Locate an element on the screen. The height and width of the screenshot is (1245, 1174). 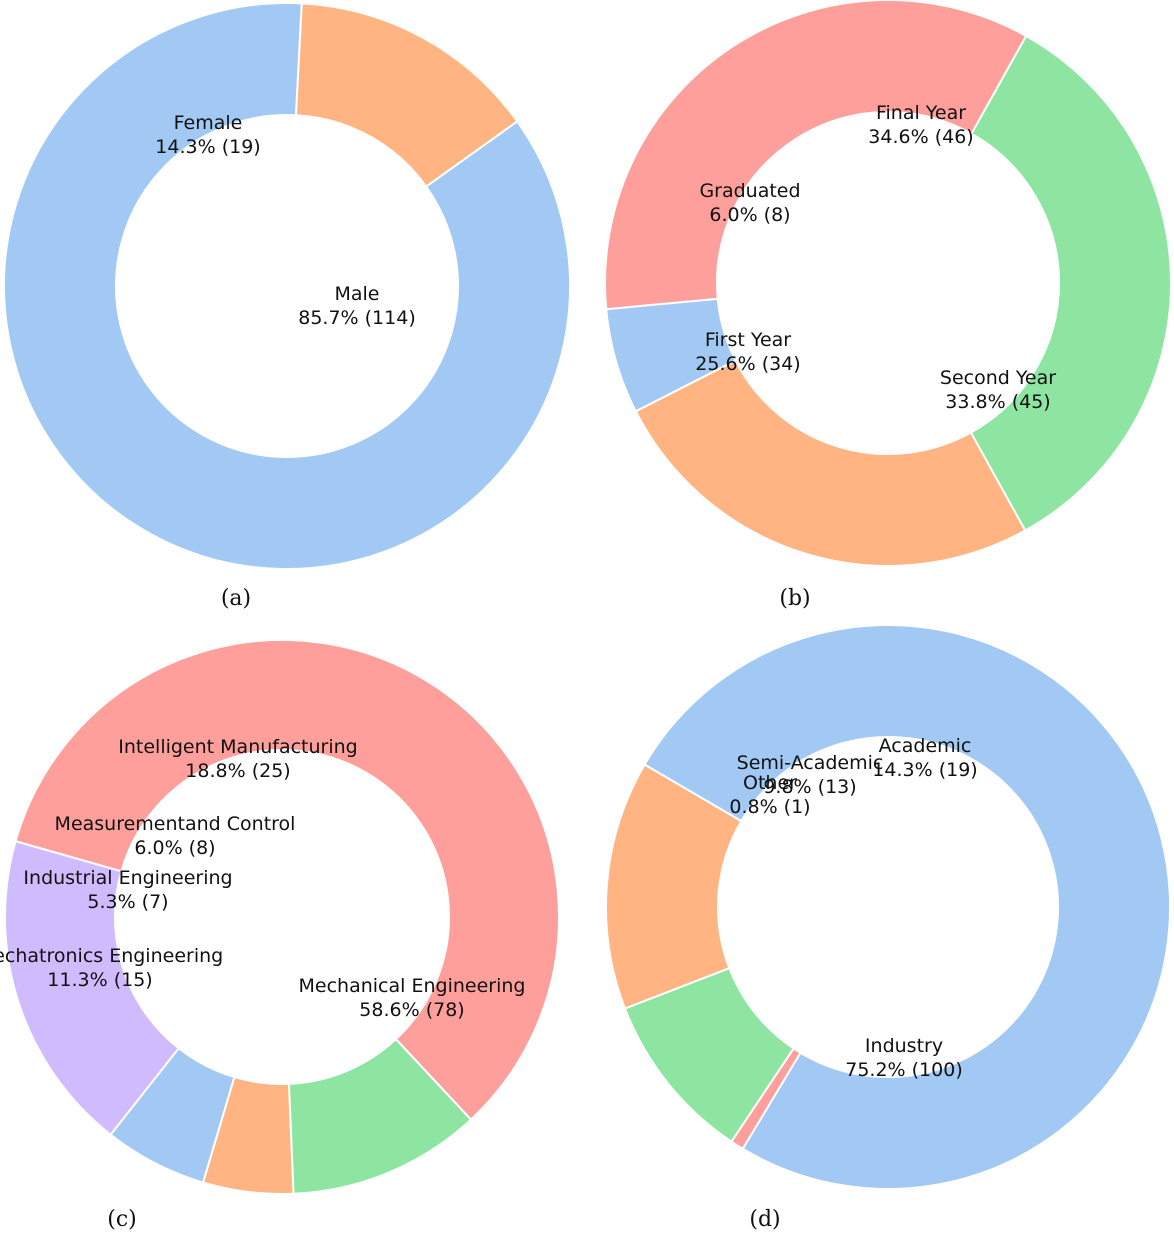
slice-value-measurementand-control: 6.0% (8) is located at coordinates (174, 848).